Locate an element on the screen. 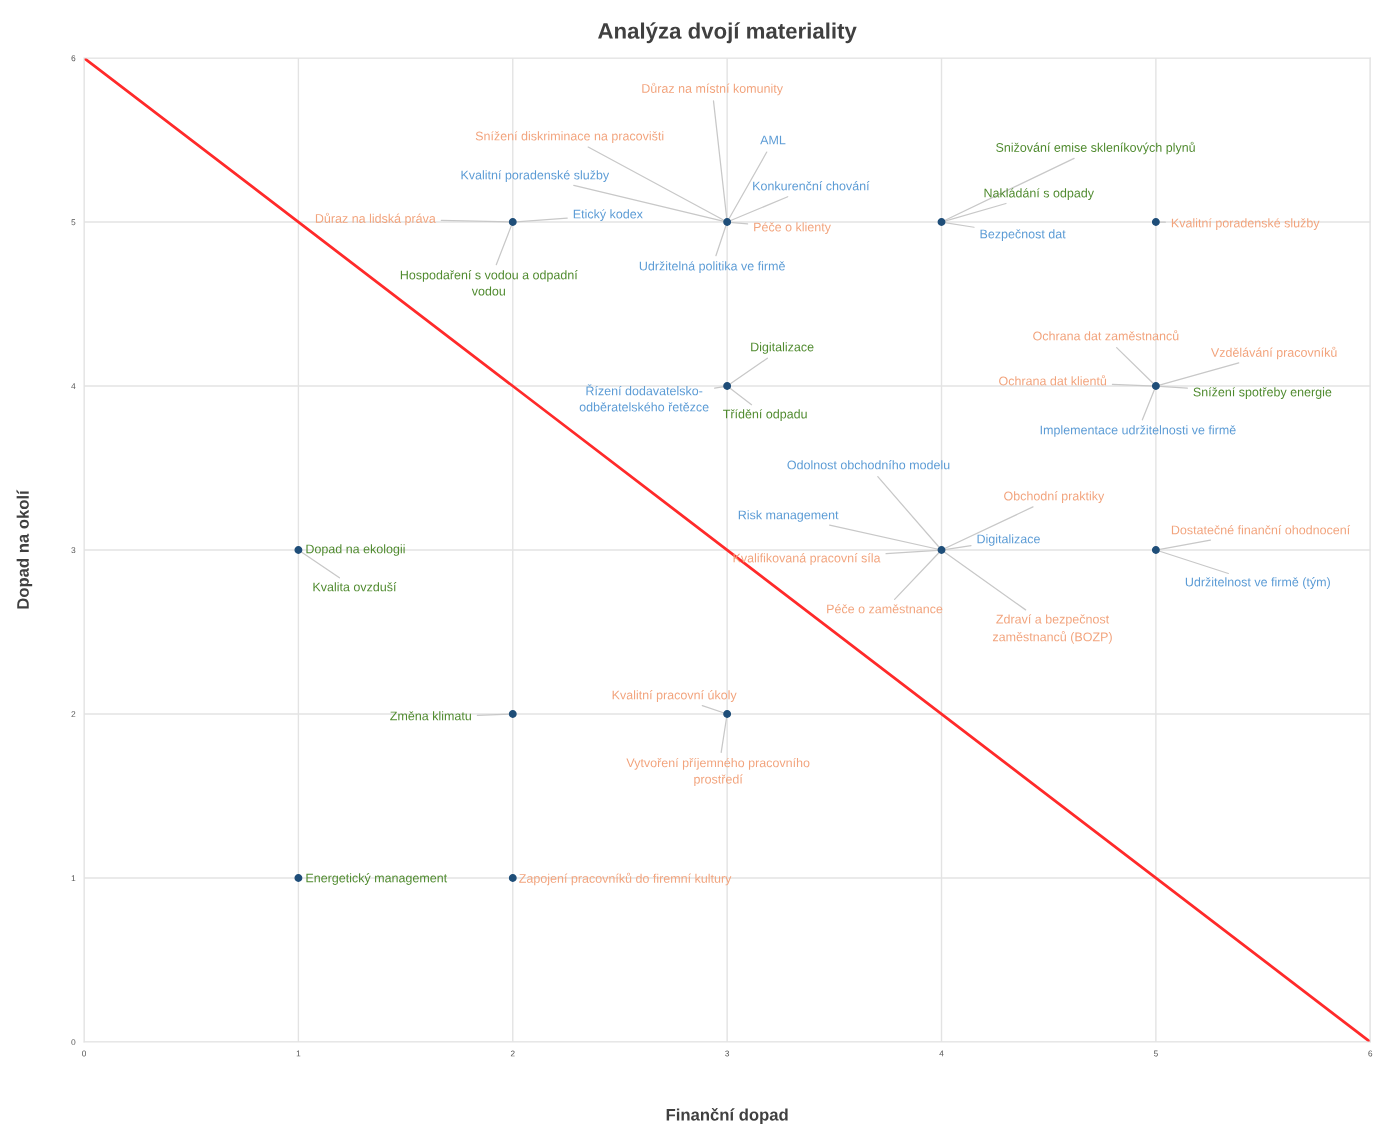 The height and width of the screenshot is (1125, 1389). annotation: AML is located at coordinates (773, 140).